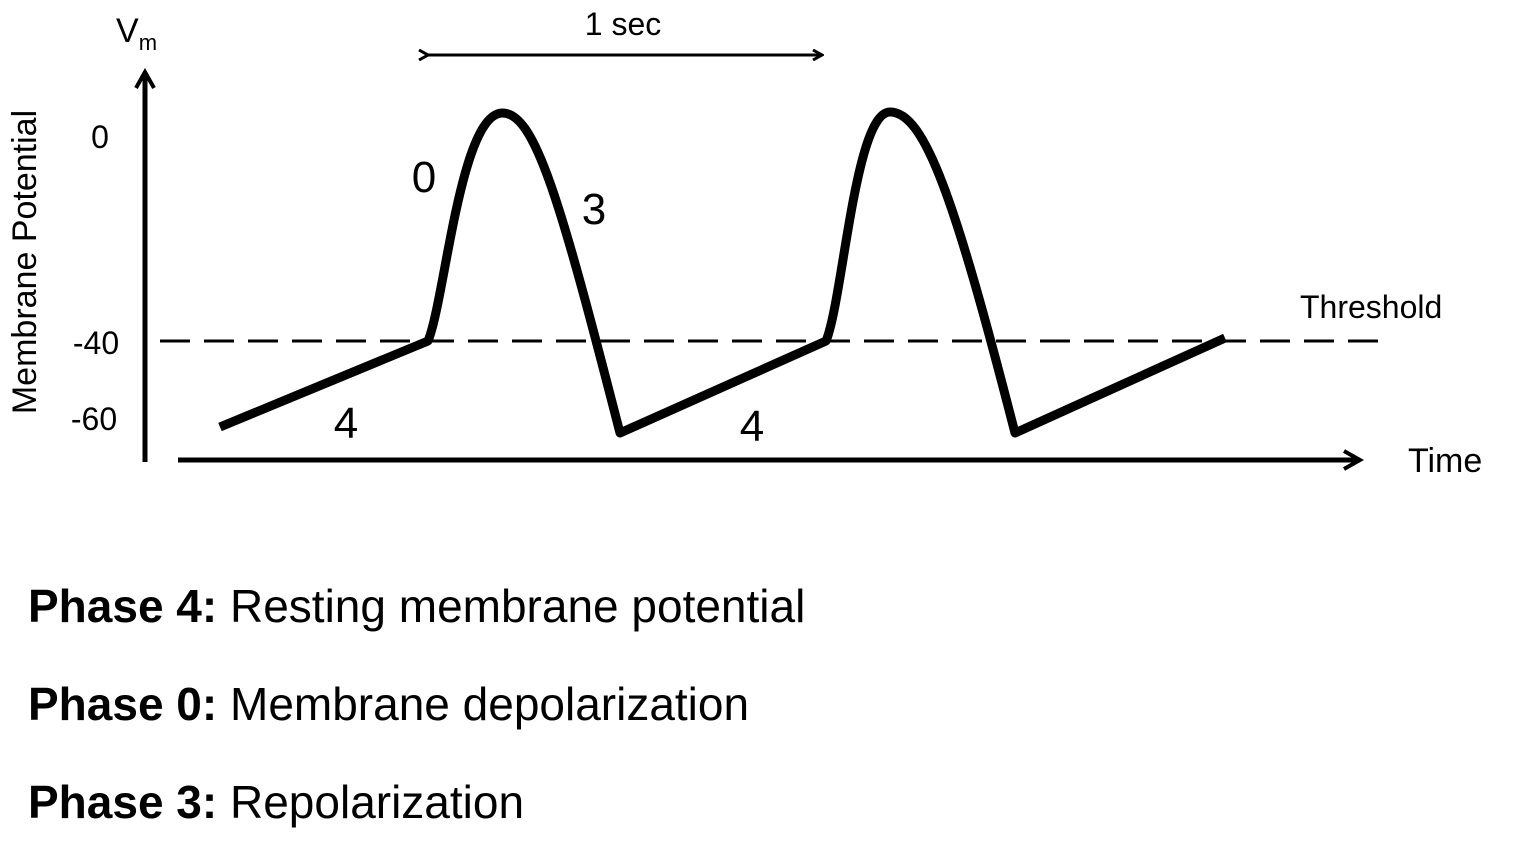  What do you see at coordinates (490, 704) in the screenshot?
I see `legend-description: Membrane depolarization` at bounding box center [490, 704].